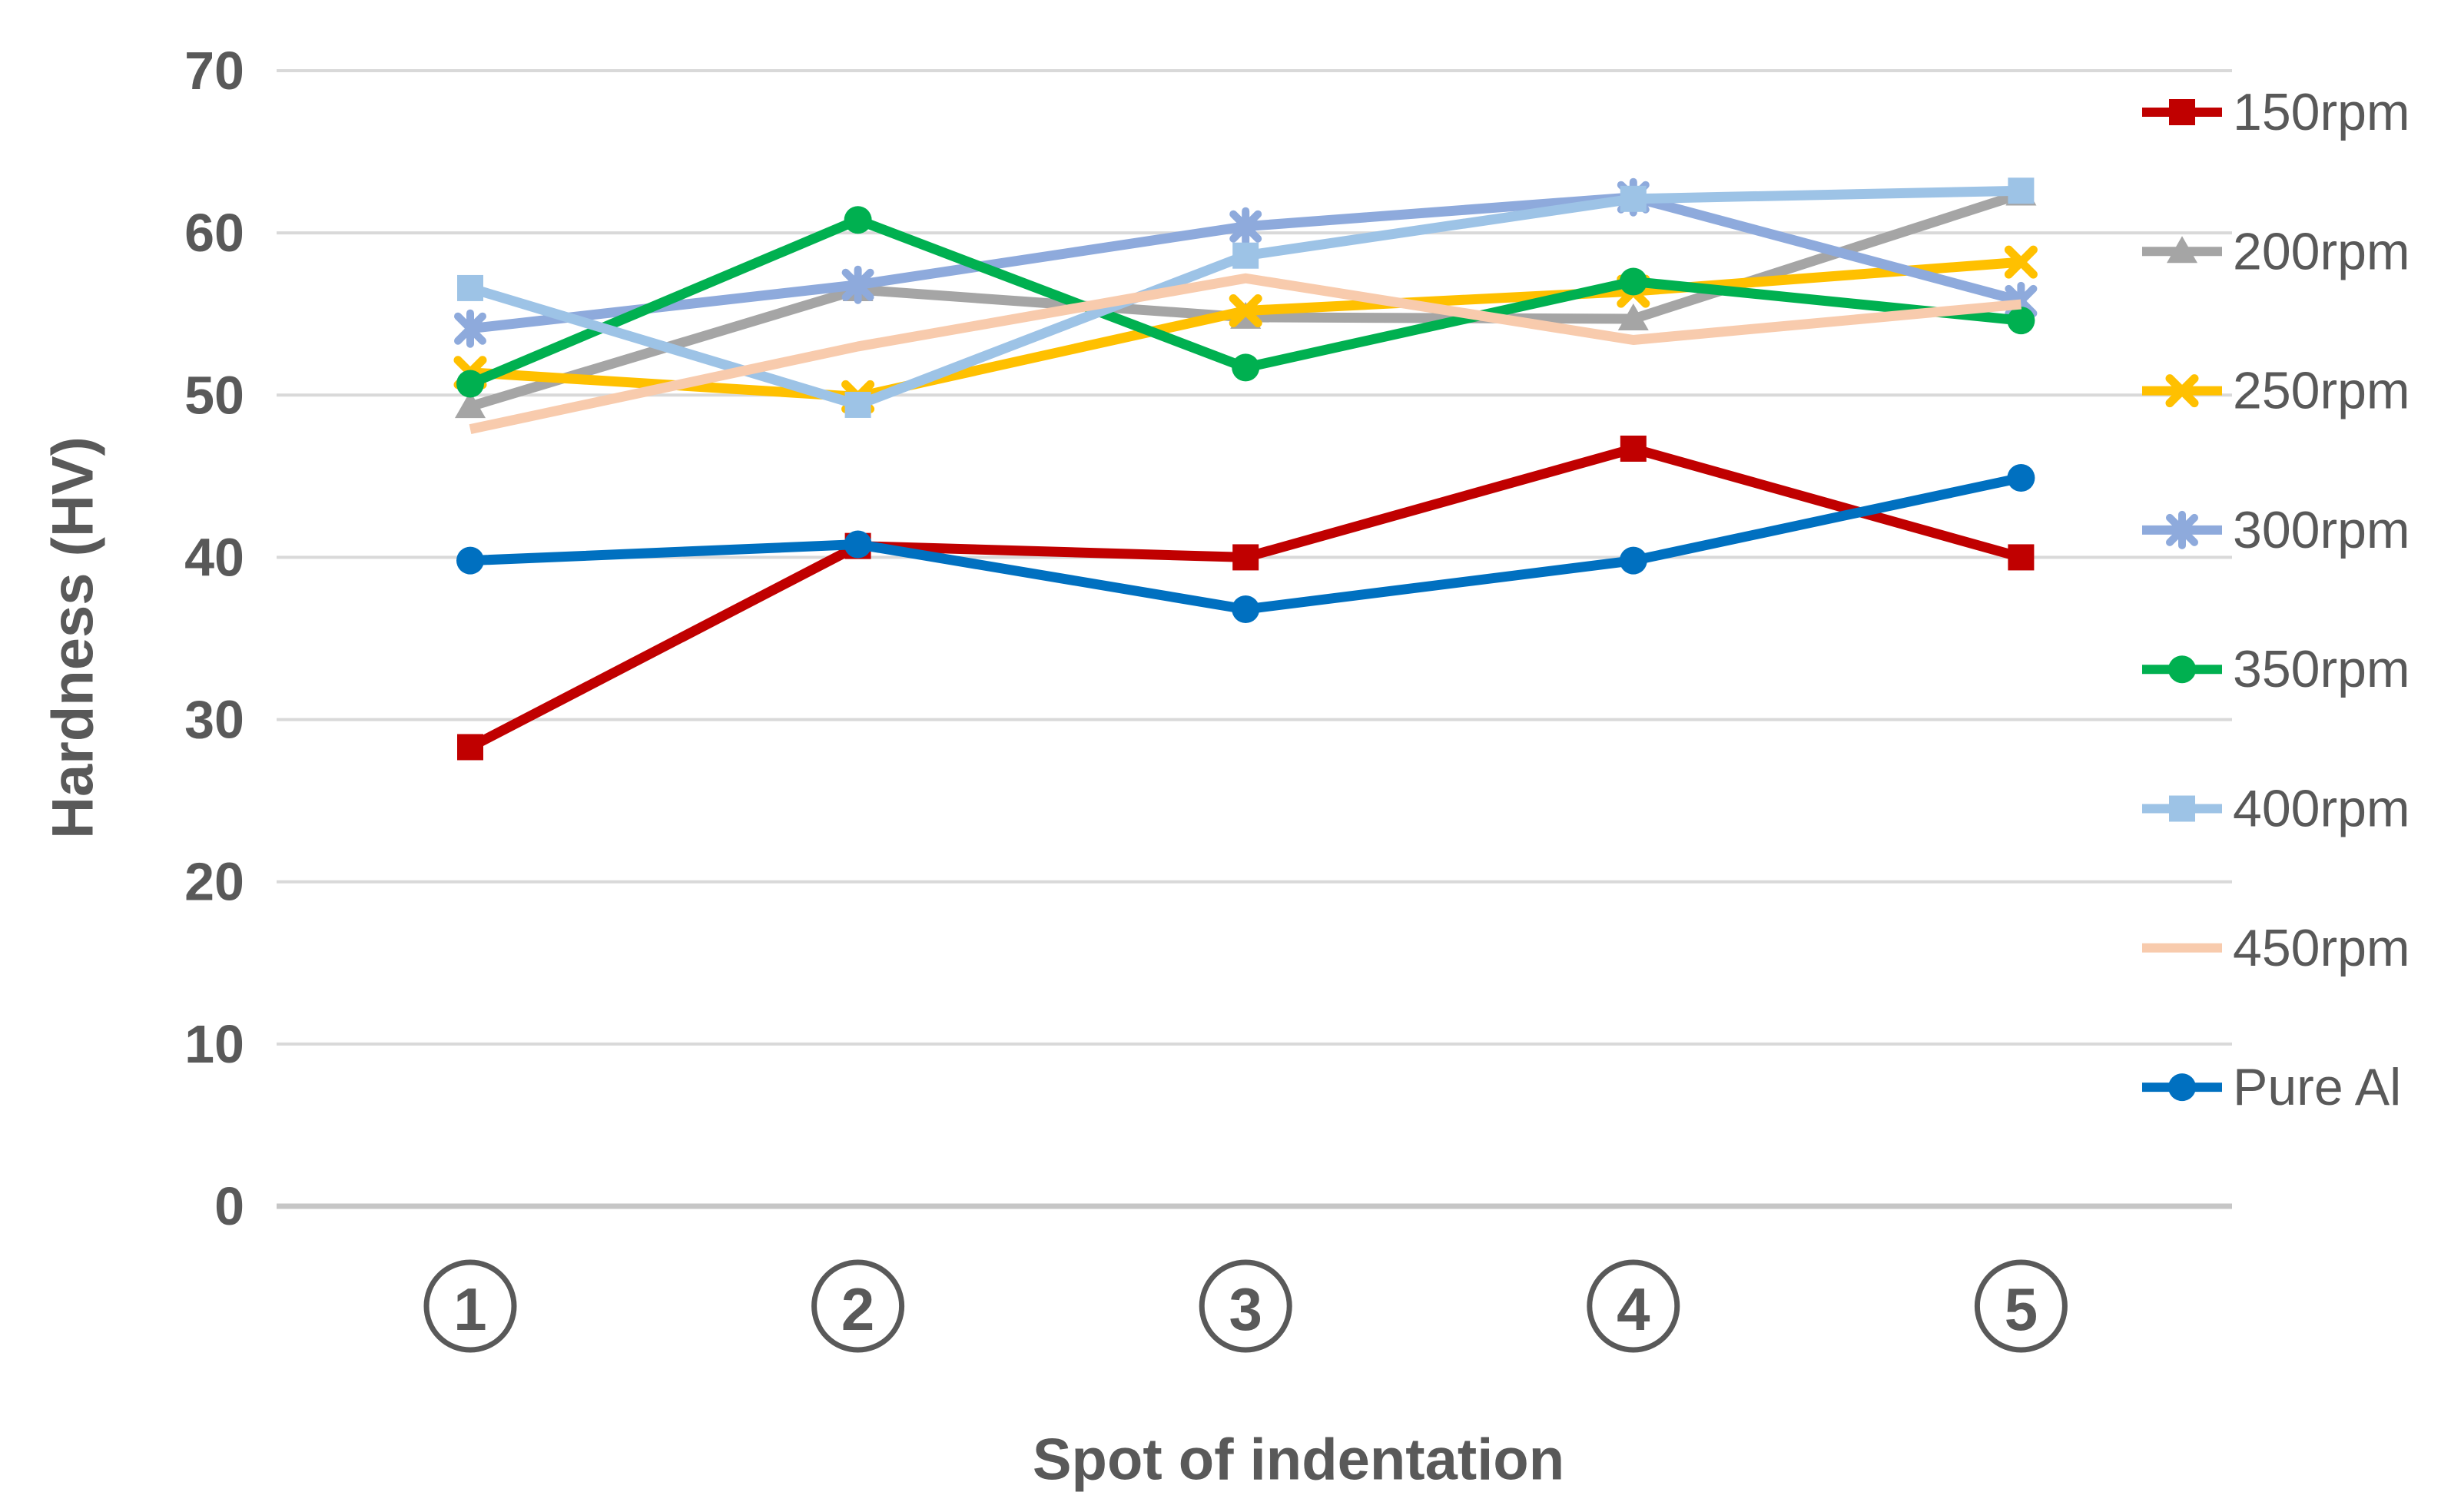 The image size is (2451, 1512). What do you see at coordinates (2021, 1309) in the screenshot?
I see `category-label: 5` at bounding box center [2021, 1309].